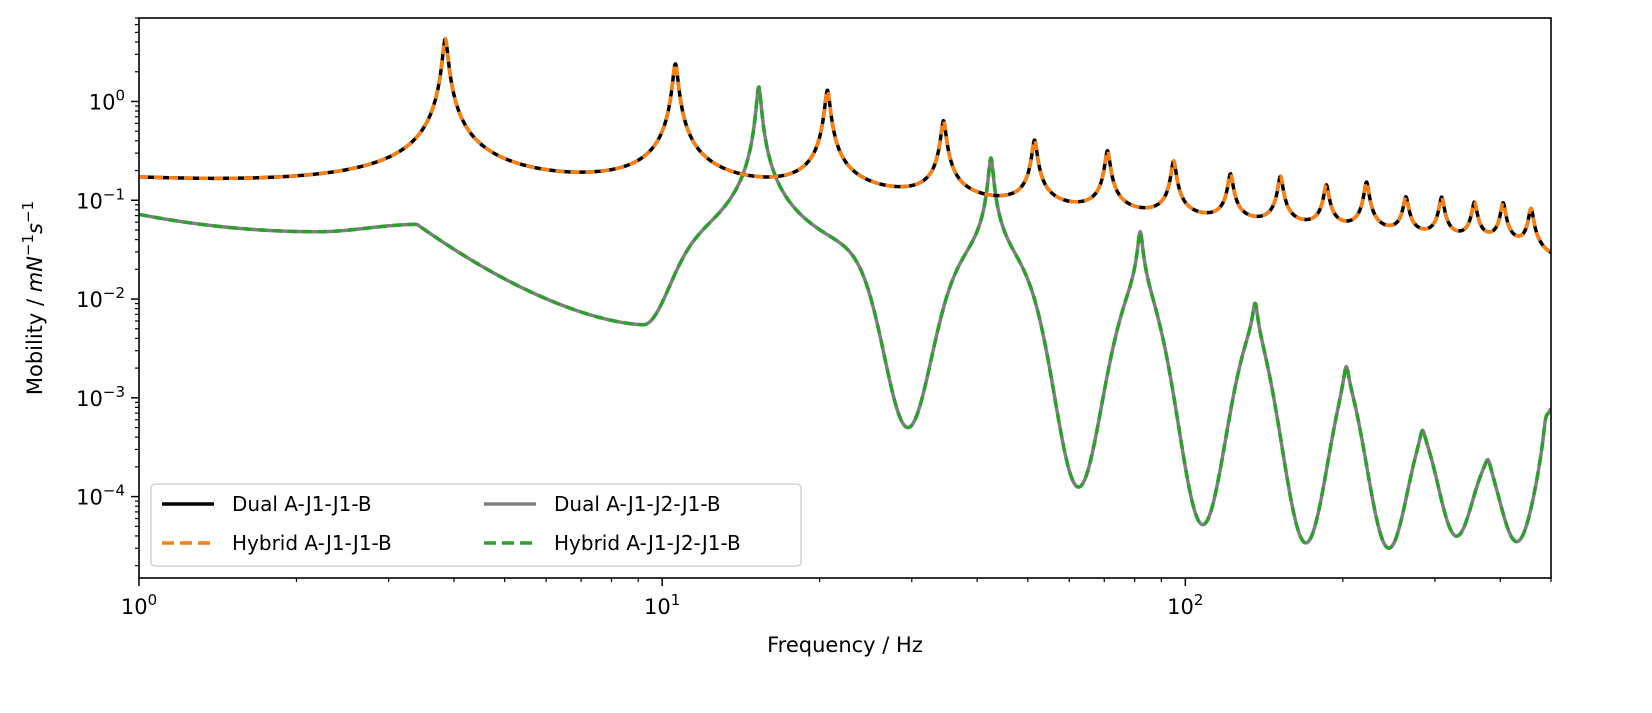 This screenshot has height=713, width=1652. Describe the element at coordinates (33, 298) in the screenshot. I see `y-axis-label: Mobility / mN−1s−1` at that location.